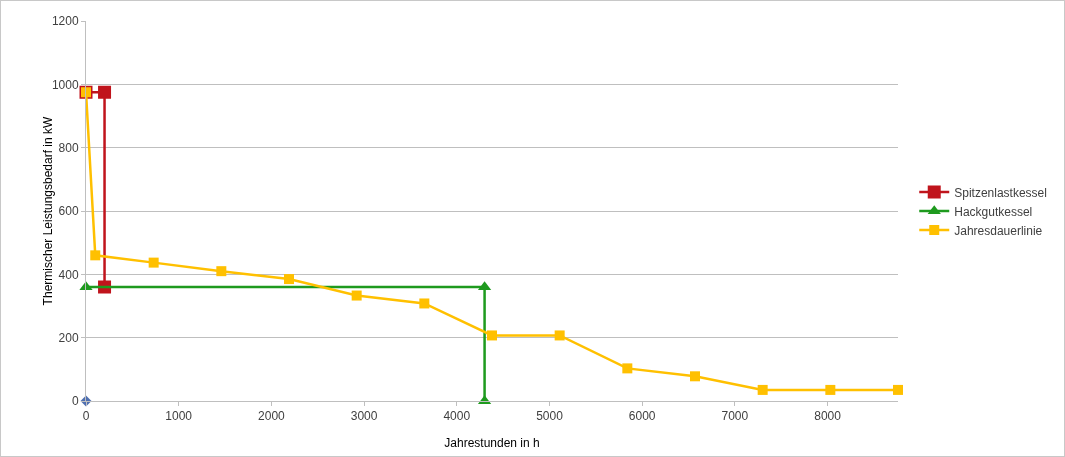  I want to click on y-tick-label: 1200, so click(65, 21).